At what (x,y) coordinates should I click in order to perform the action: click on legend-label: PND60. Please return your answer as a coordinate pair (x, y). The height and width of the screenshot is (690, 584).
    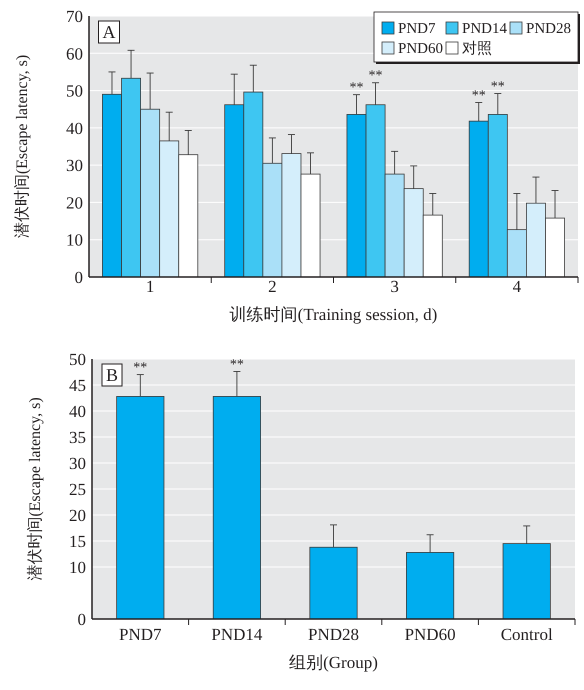
    Looking at the image, I should click on (421, 49).